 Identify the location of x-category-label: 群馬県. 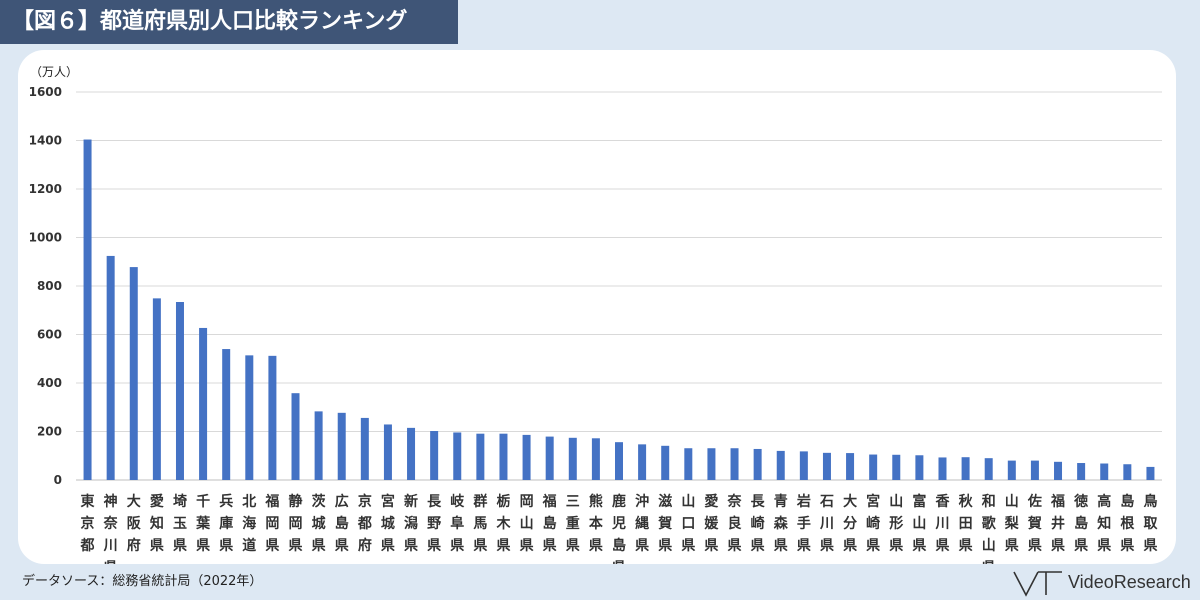
(479, 523).